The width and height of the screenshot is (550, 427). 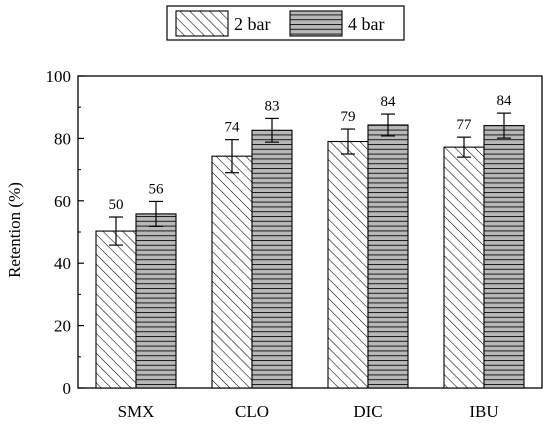 What do you see at coordinates (388, 256) in the screenshot?
I see `bar-4bar-dic` at bounding box center [388, 256].